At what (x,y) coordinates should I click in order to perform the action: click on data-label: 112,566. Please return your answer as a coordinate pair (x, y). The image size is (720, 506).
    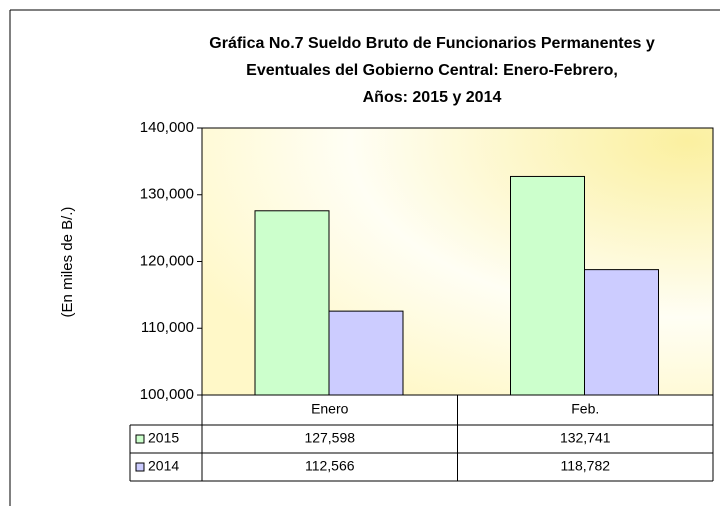
    Looking at the image, I should click on (330, 466).